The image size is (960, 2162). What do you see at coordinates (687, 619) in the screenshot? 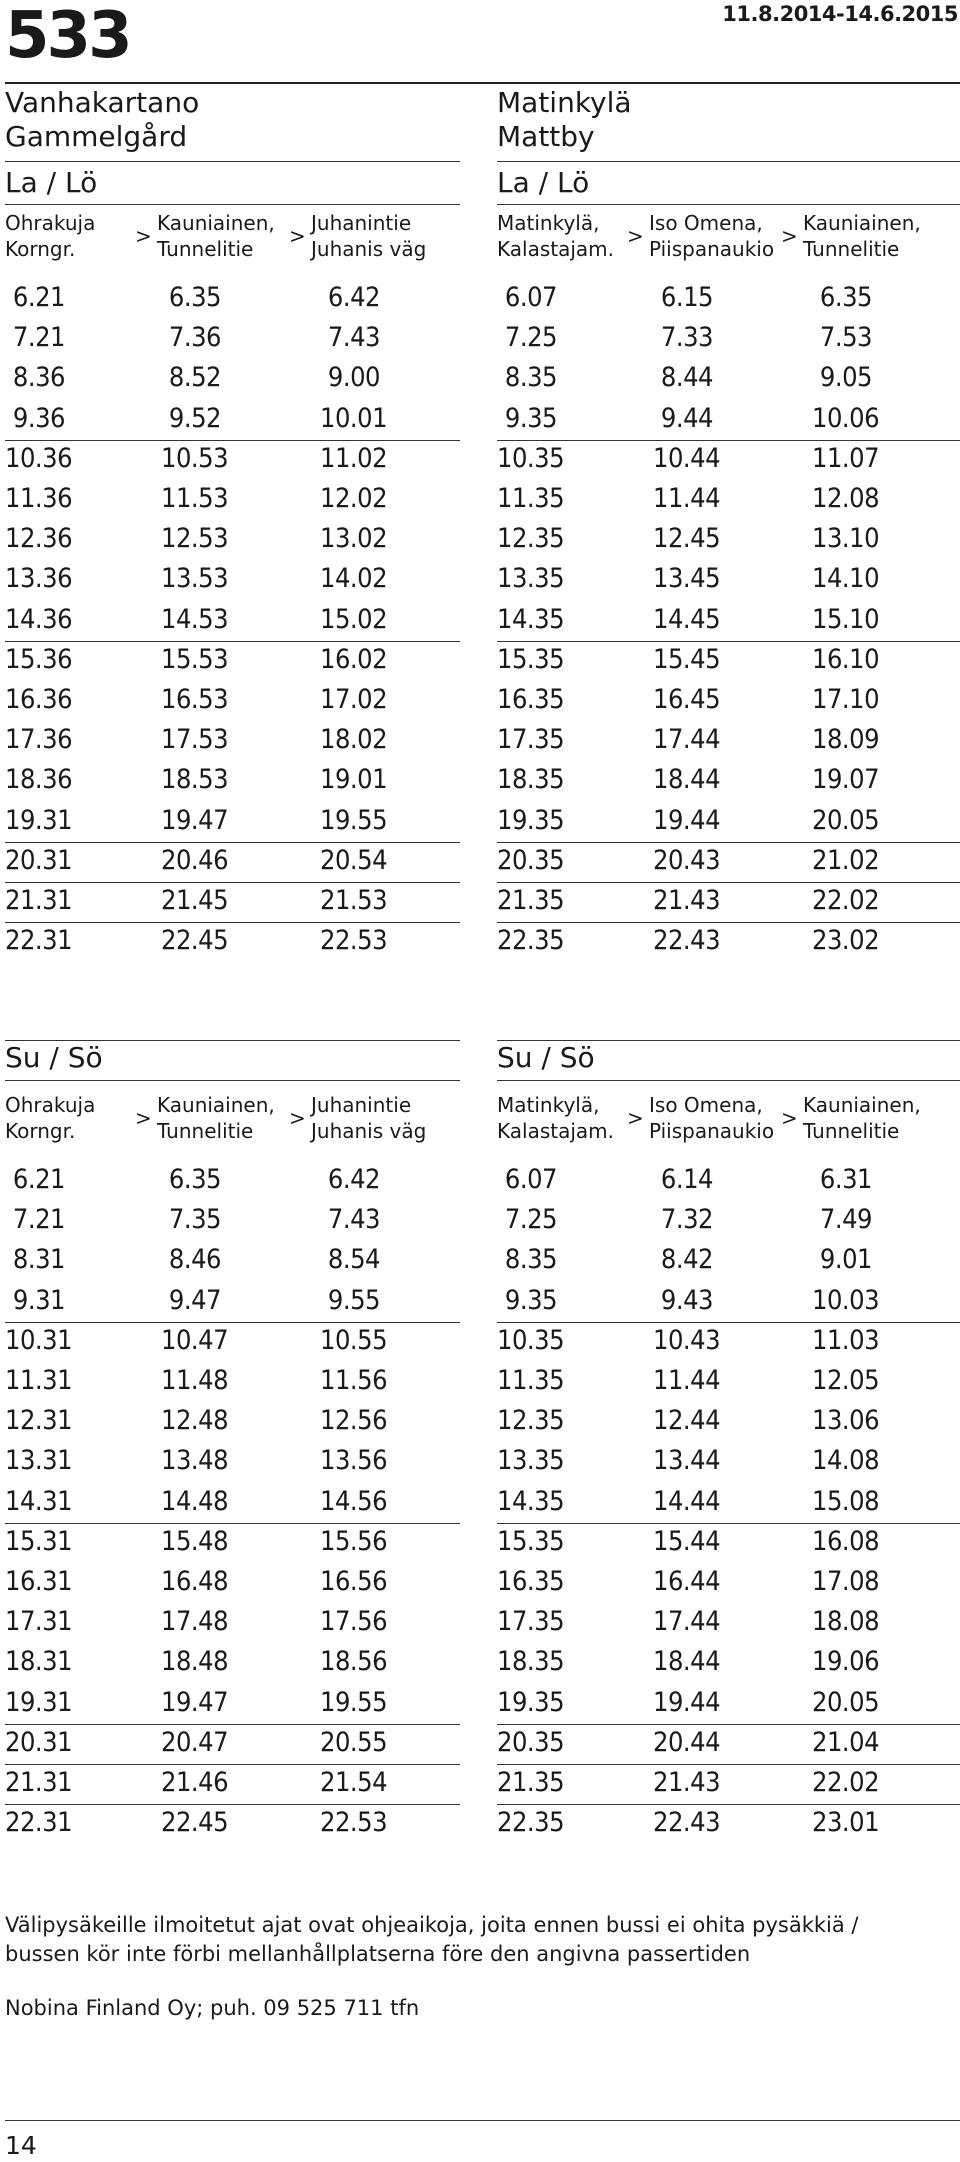
I see `departure-time: 14.45` at bounding box center [687, 619].